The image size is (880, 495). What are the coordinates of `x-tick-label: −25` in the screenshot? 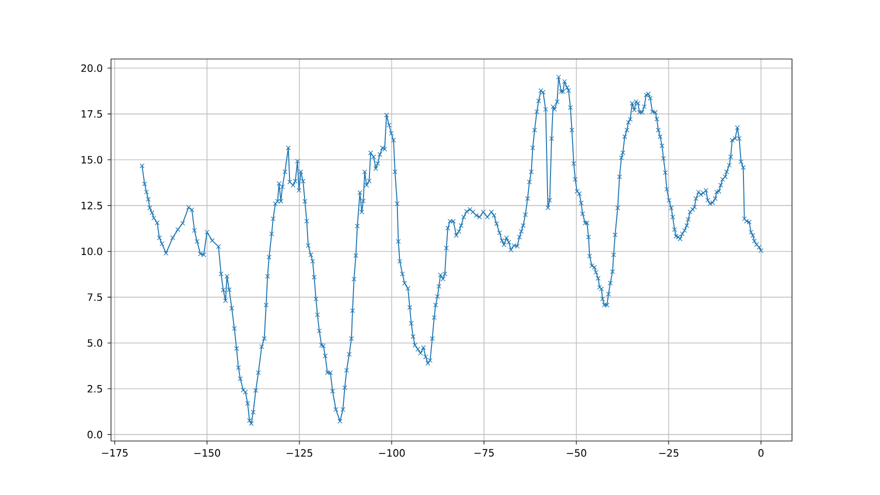 It's located at (668, 453).